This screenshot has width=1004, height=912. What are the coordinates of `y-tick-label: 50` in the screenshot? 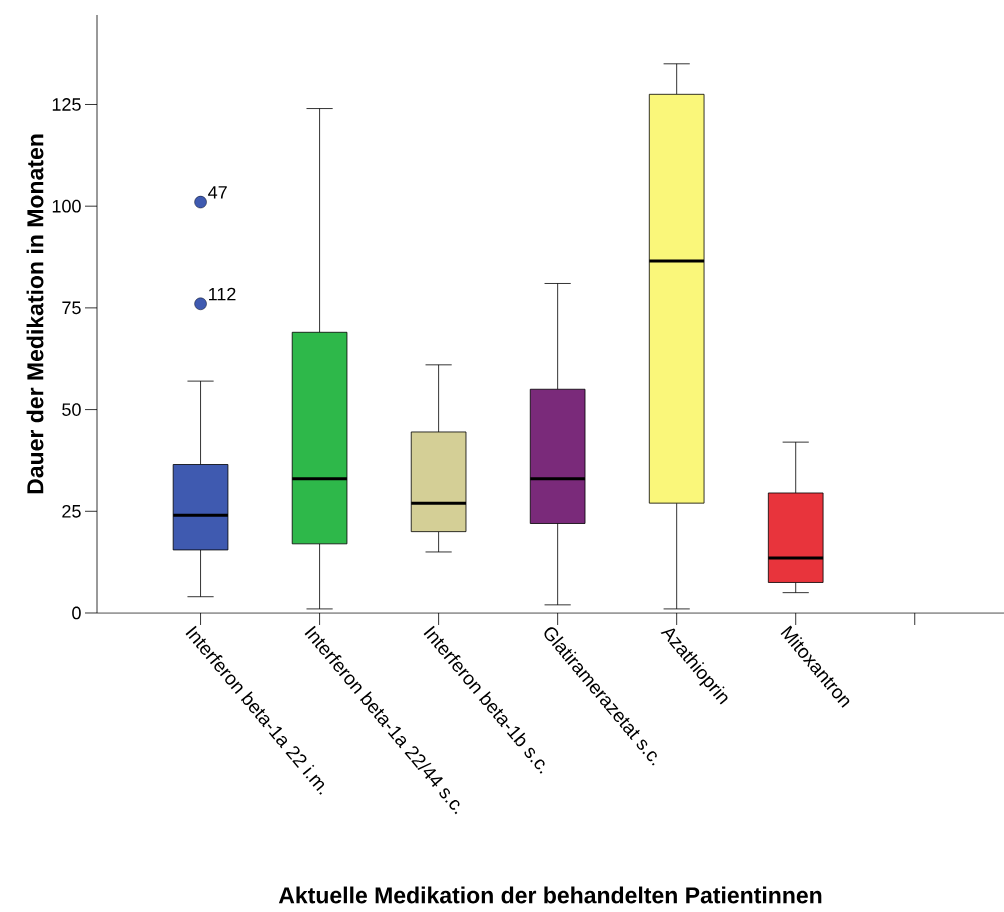 It's located at (71, 409).